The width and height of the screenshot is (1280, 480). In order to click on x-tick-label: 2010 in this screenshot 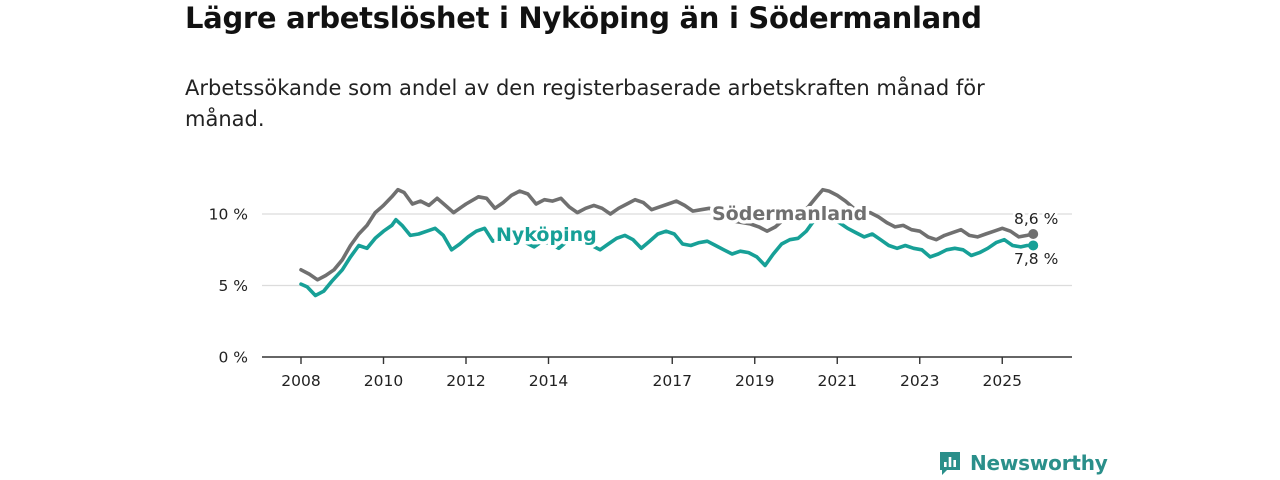, I will do `click(383, 381)`.